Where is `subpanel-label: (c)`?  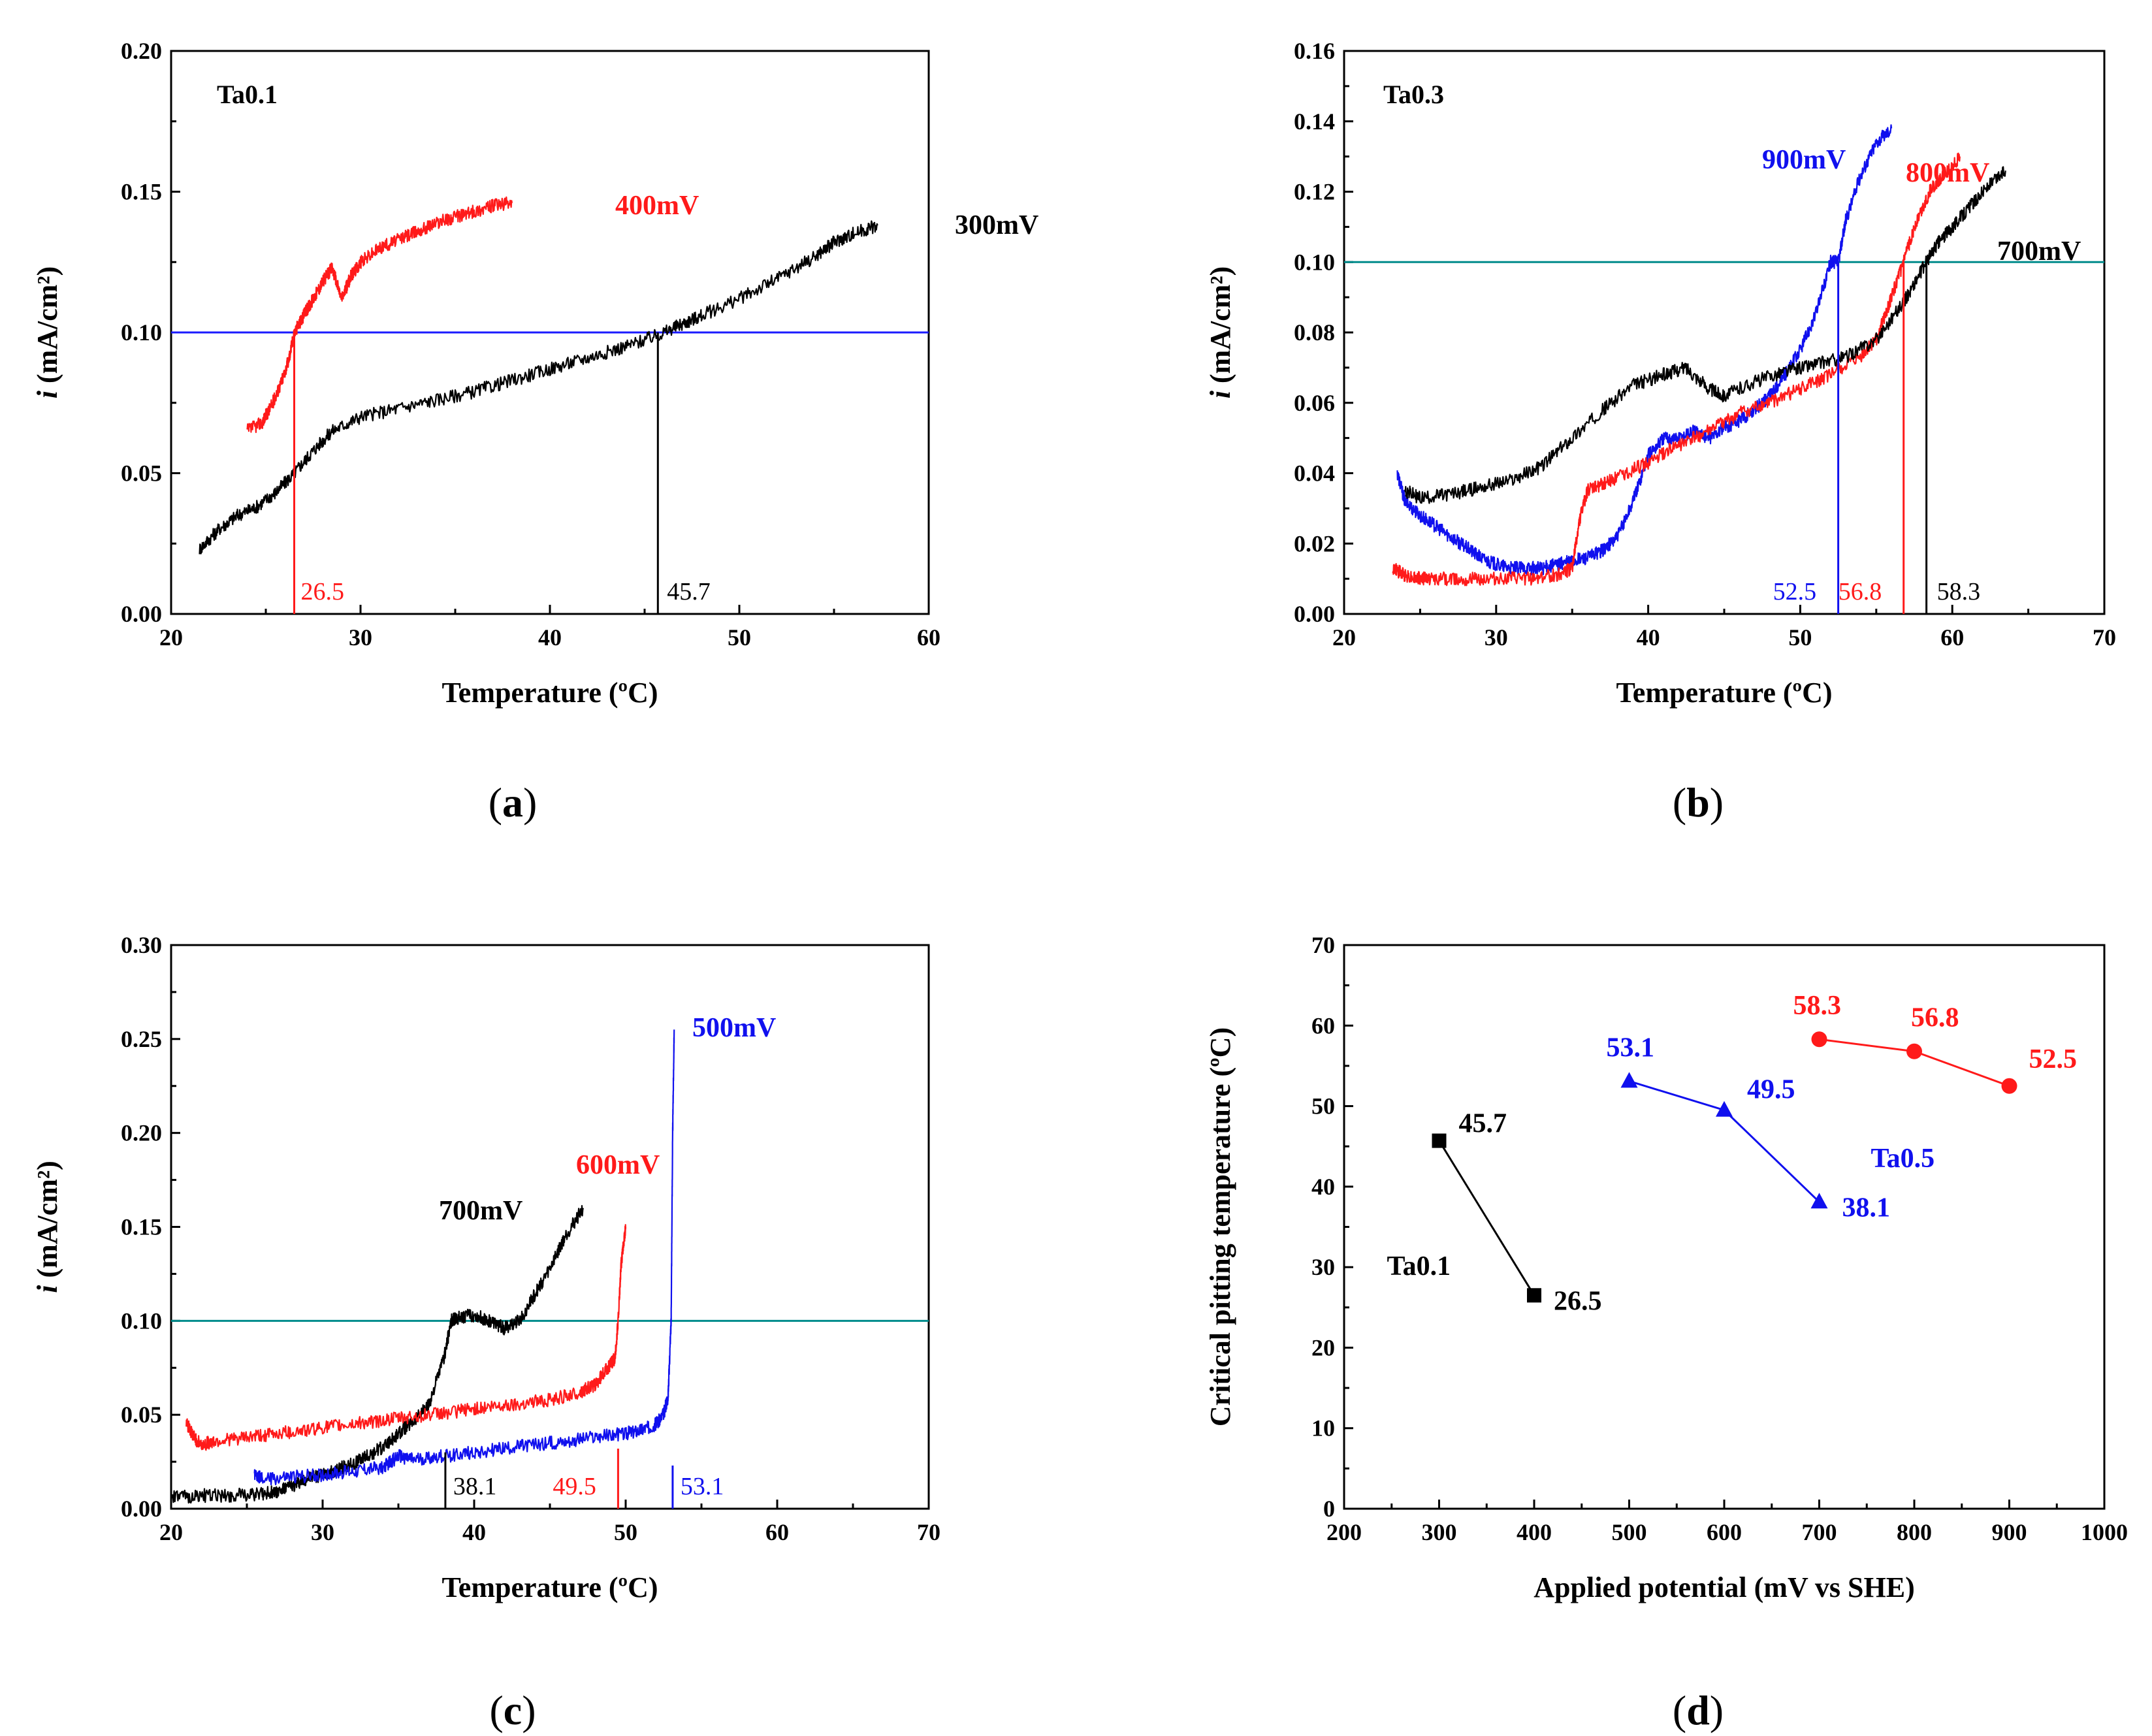 subpanel-label: (c) is located at coordinates (512, 1710).